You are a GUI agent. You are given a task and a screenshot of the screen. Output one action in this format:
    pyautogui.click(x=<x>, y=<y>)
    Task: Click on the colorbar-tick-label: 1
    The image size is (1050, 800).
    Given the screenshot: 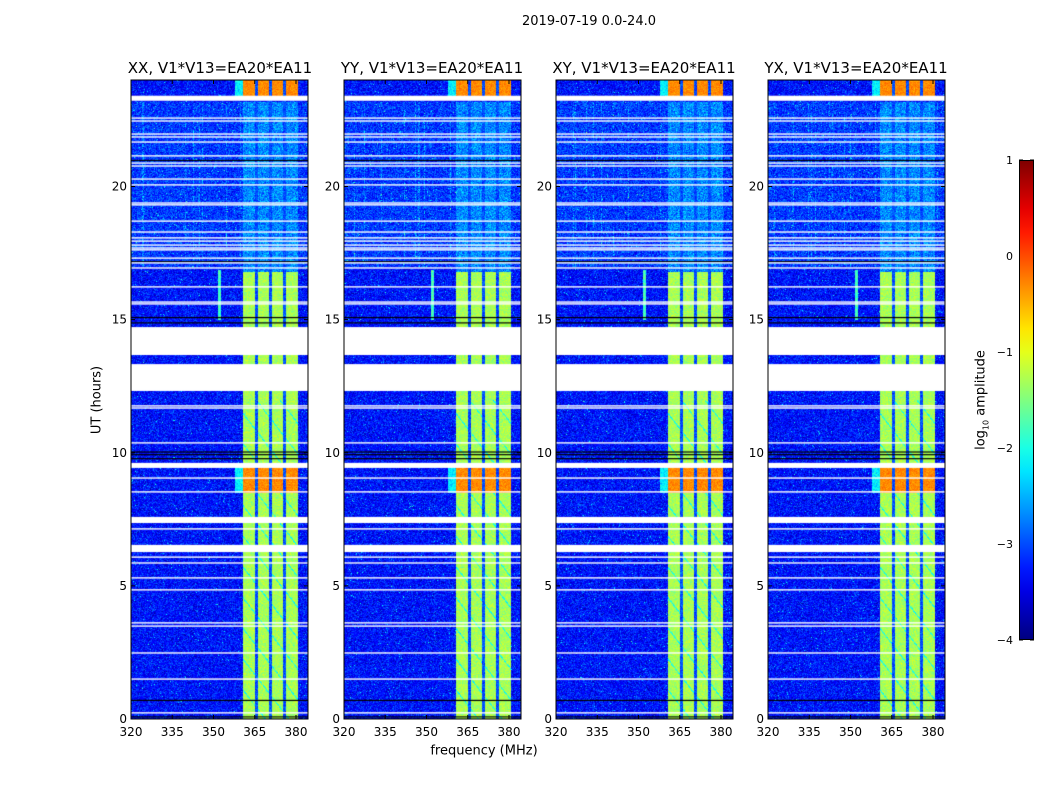 What is the action you would take?
    pyautogui.click(x=1009, y=160)
    